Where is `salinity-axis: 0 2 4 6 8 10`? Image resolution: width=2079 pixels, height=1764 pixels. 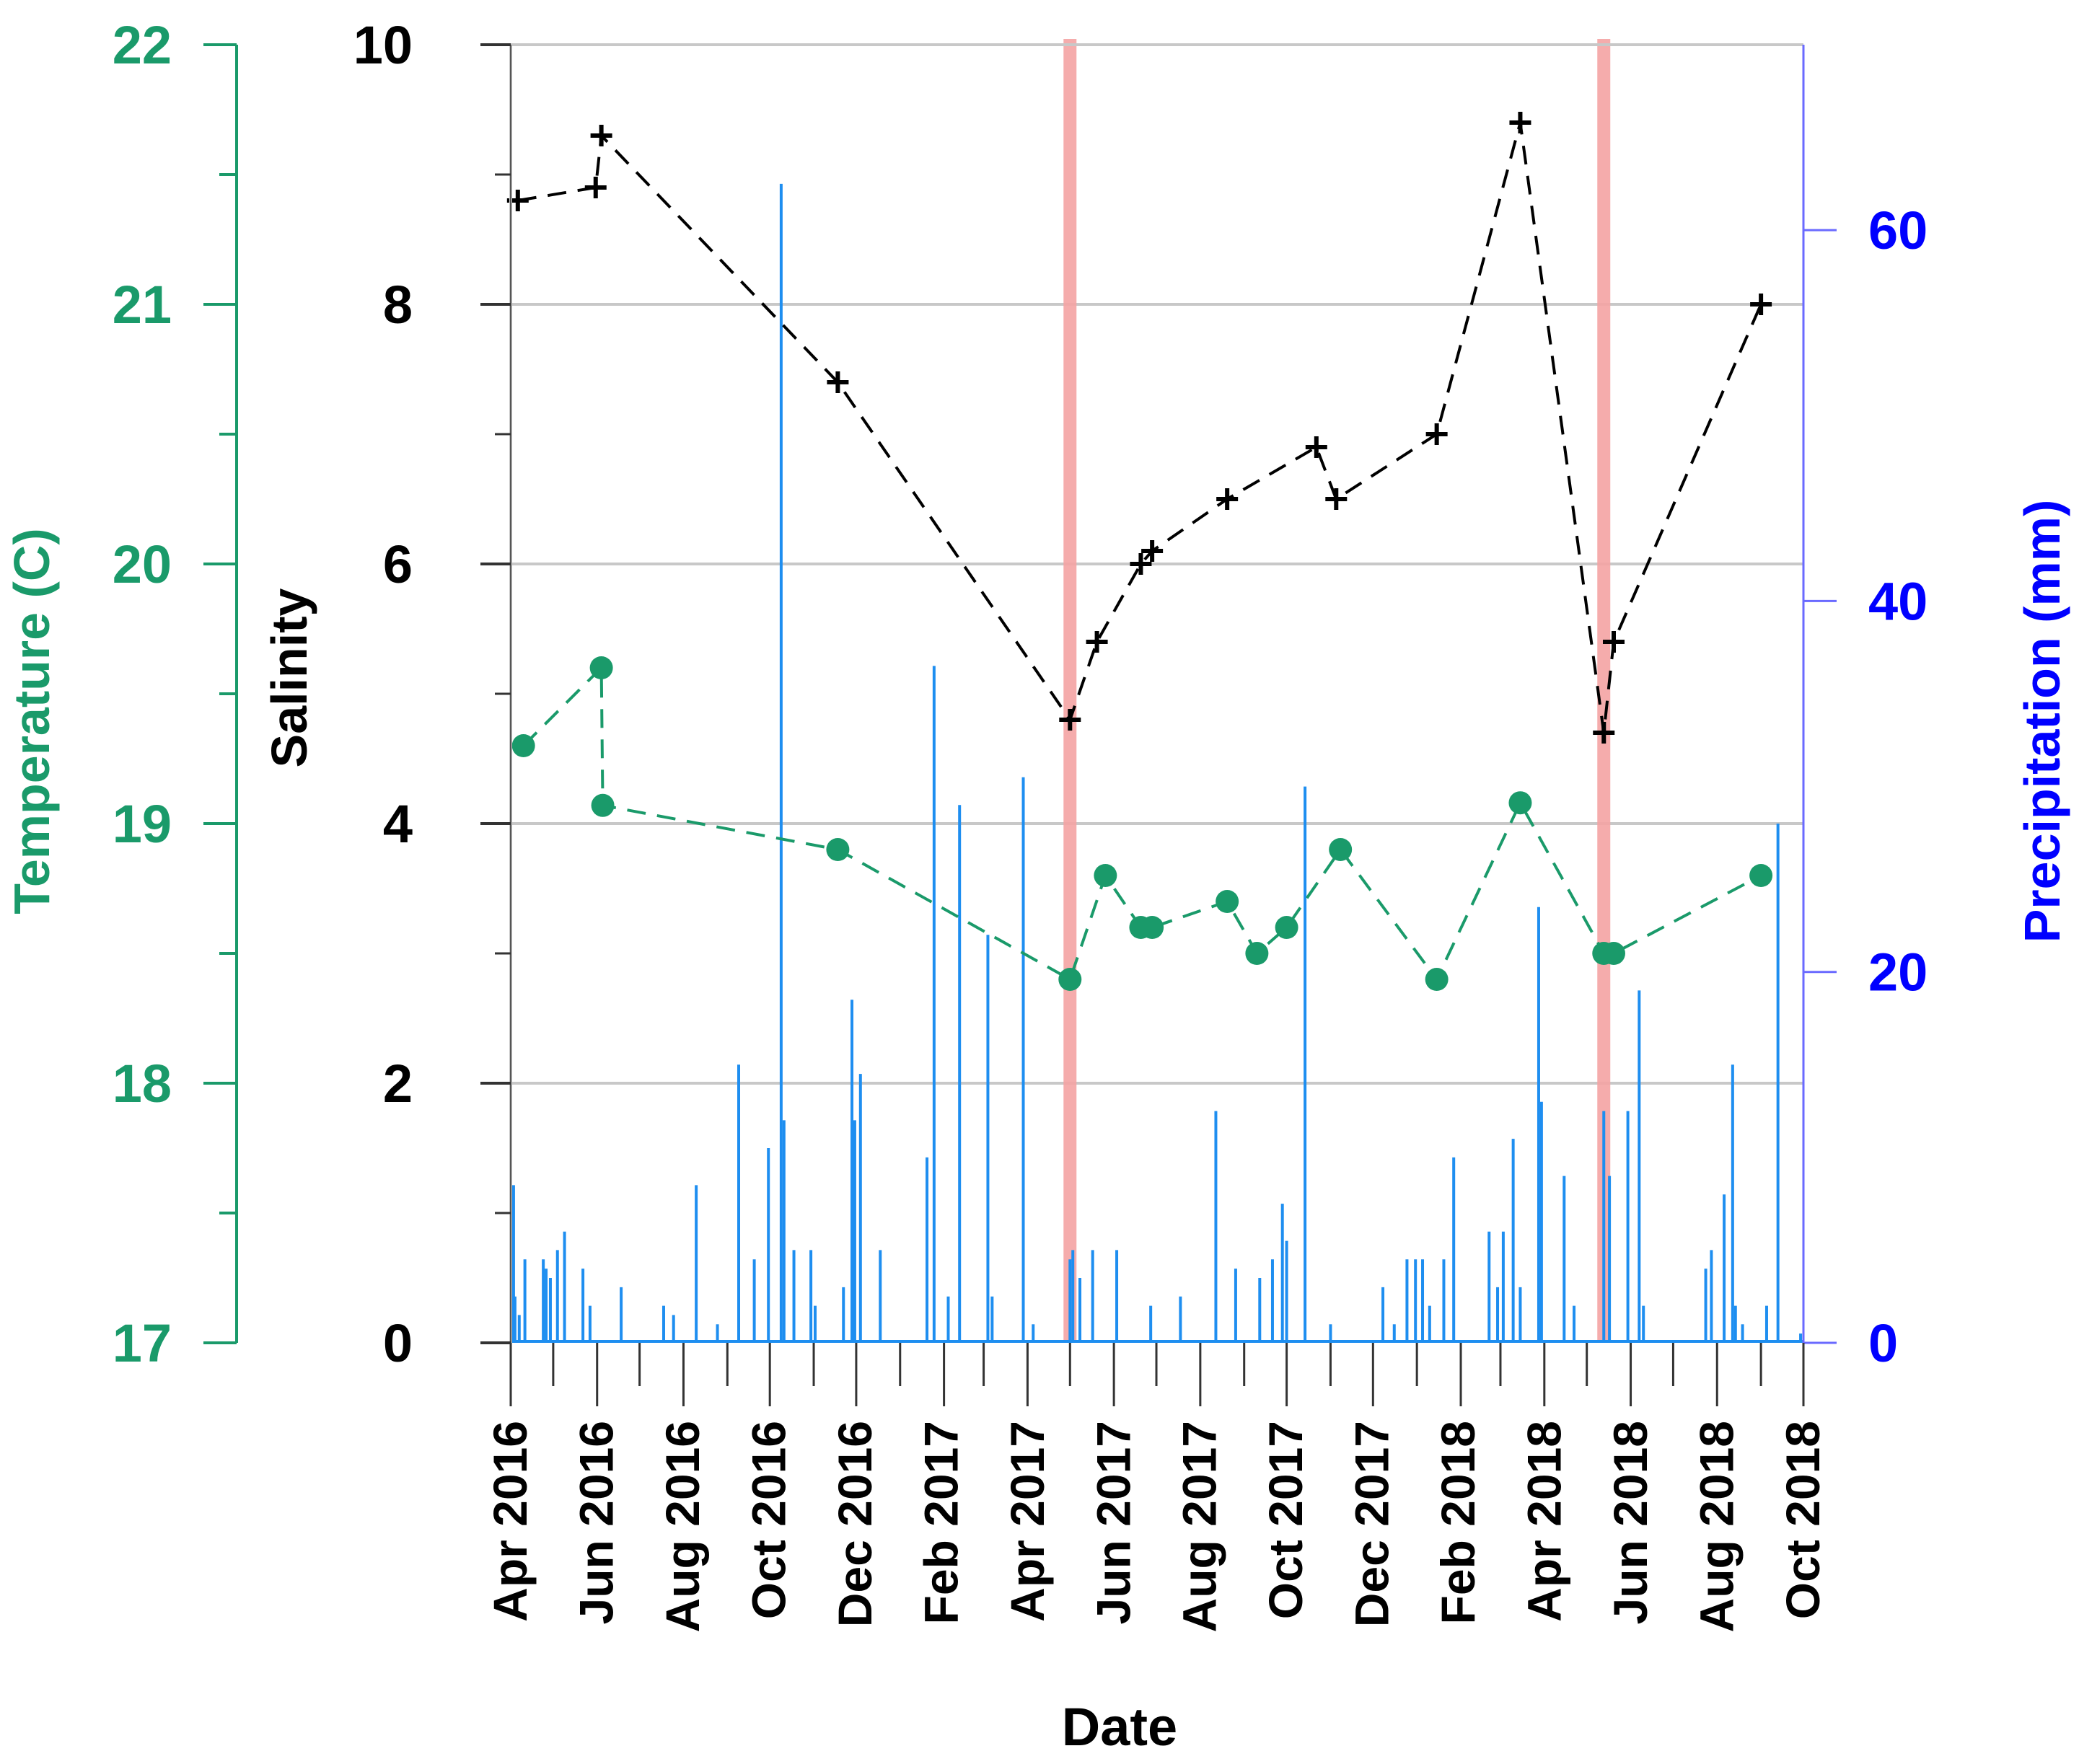
salinity-axis: 0 2 4 6 8 10 is located at coordinates (432, 694).